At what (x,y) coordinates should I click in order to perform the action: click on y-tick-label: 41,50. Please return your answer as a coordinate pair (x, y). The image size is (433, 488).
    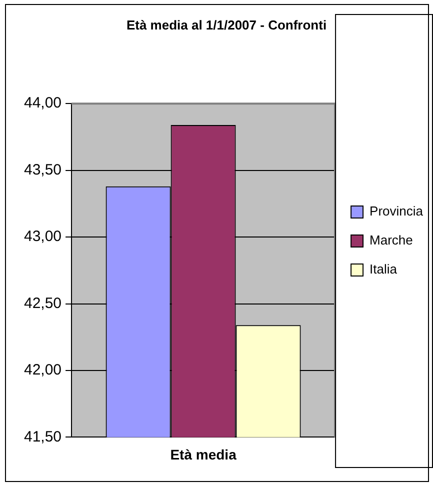
    Looking at the image, I should click on (43, 437).